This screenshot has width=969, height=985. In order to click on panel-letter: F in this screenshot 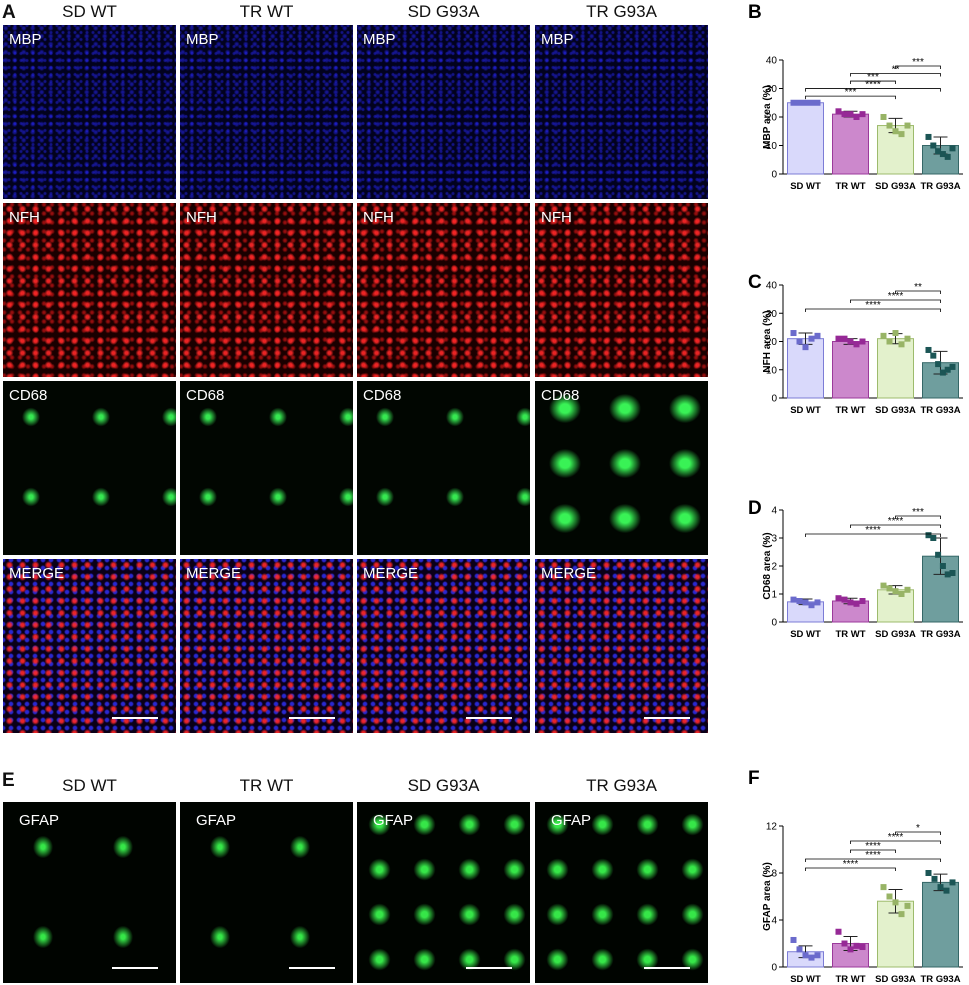, I will do `click(754, 778)`.